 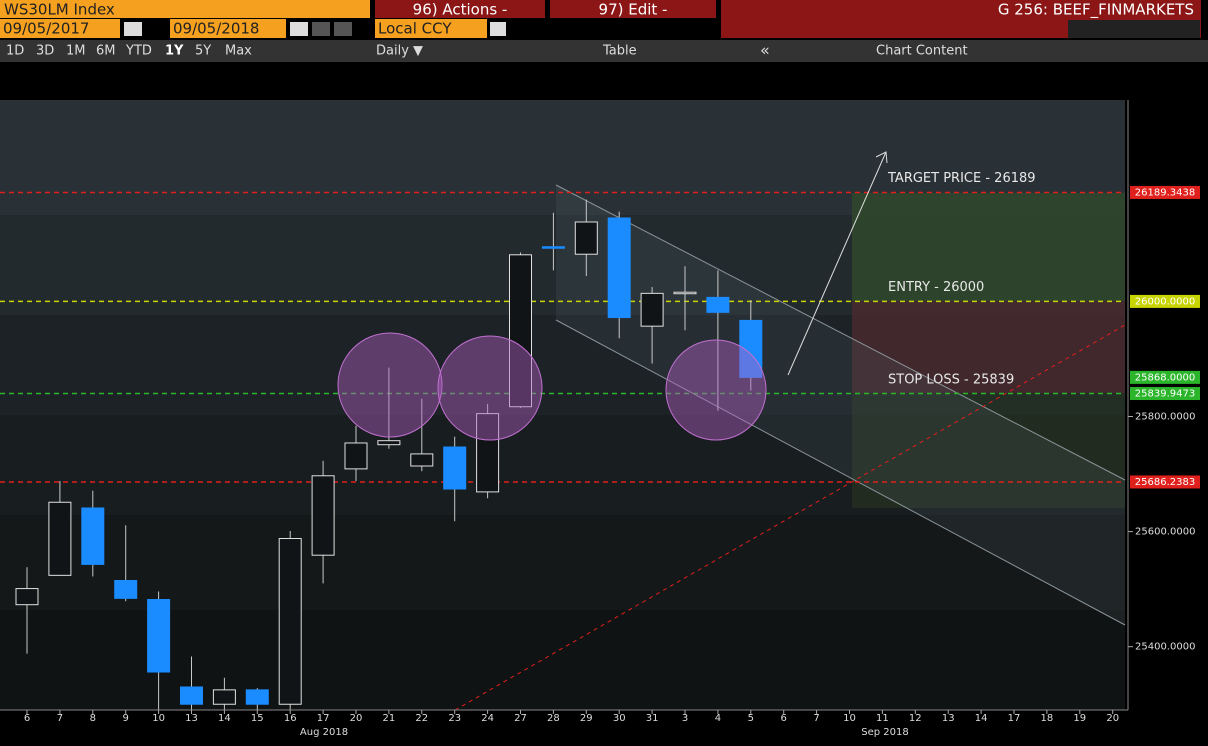 I want to click on period-button: Max, so click(x=238, y=51).